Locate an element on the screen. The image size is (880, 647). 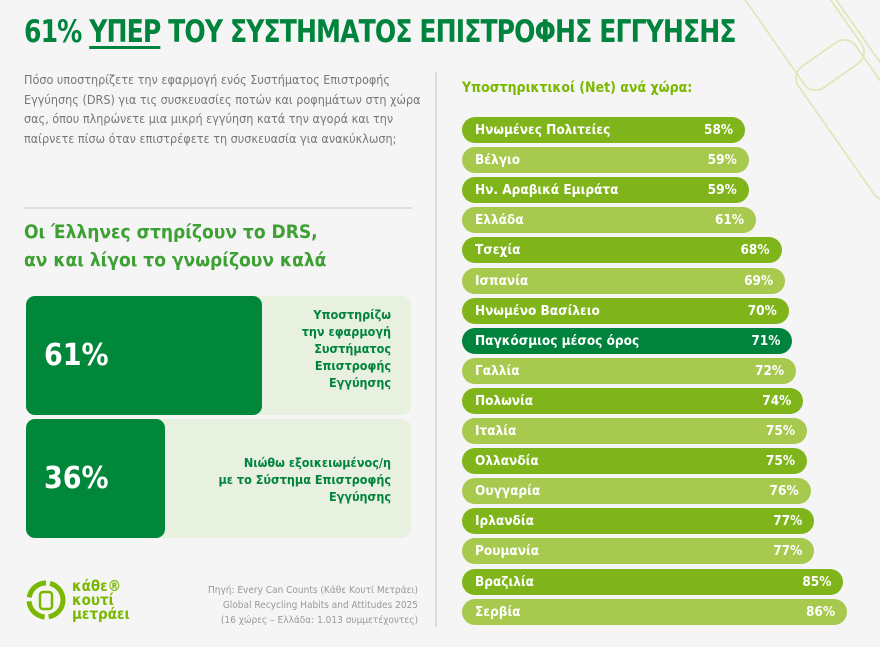
bar-label: Ολλανδία is located at coordinates (507, 461).